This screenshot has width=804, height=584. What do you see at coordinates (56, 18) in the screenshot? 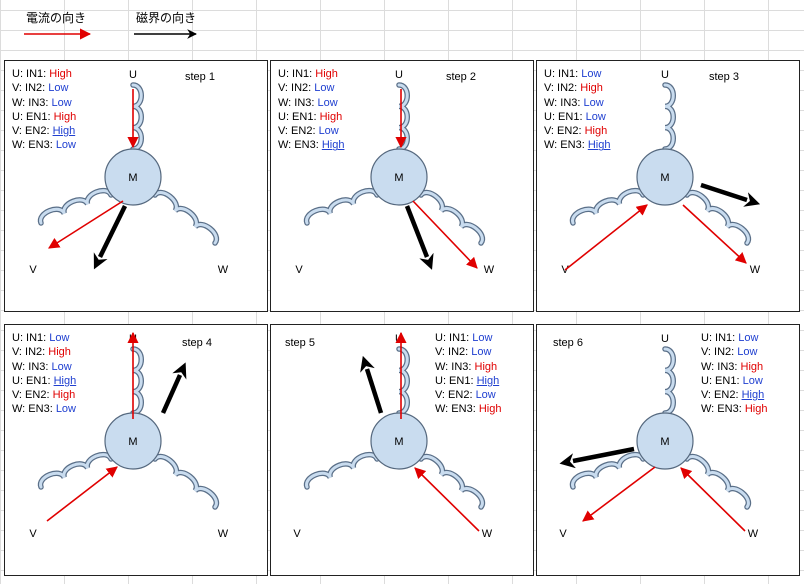
I see `legend-current-label: 電流の向き` at bounding box center [56, 18].